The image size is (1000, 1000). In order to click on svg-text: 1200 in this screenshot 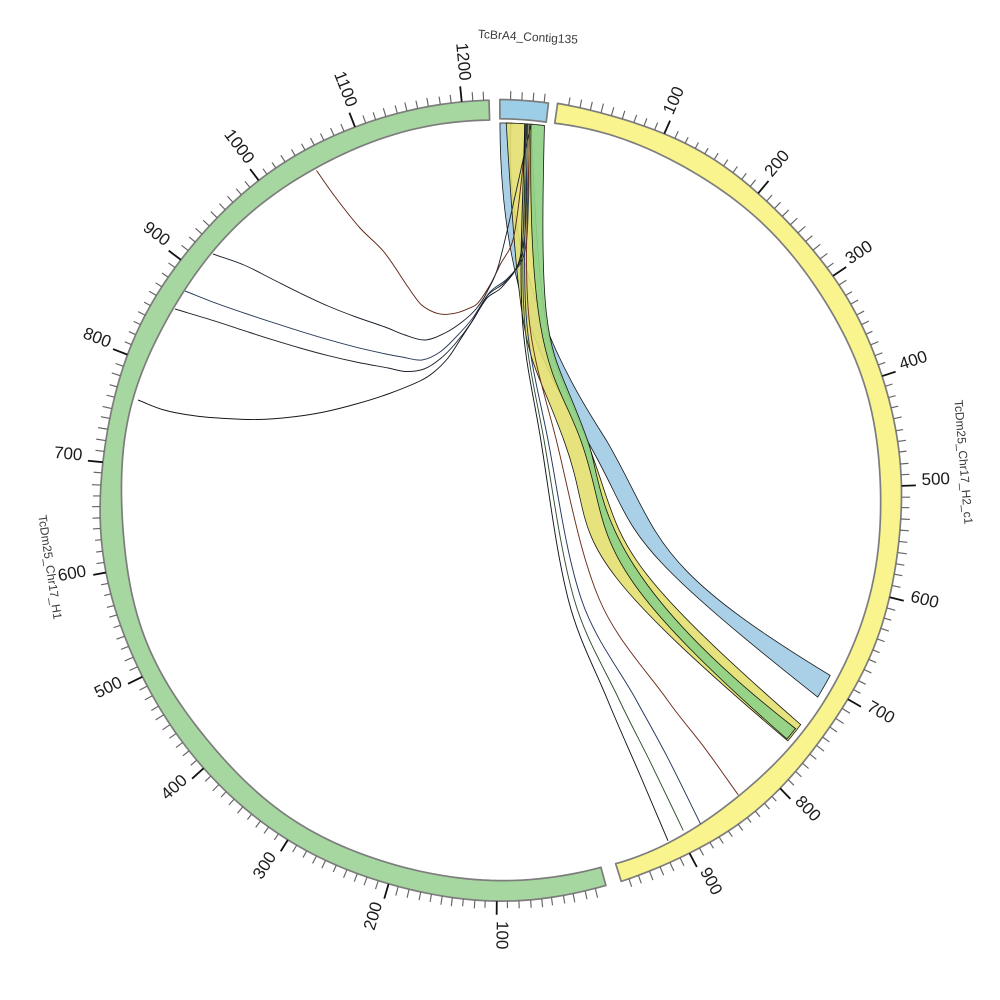, I will do `click(463, 62)`.